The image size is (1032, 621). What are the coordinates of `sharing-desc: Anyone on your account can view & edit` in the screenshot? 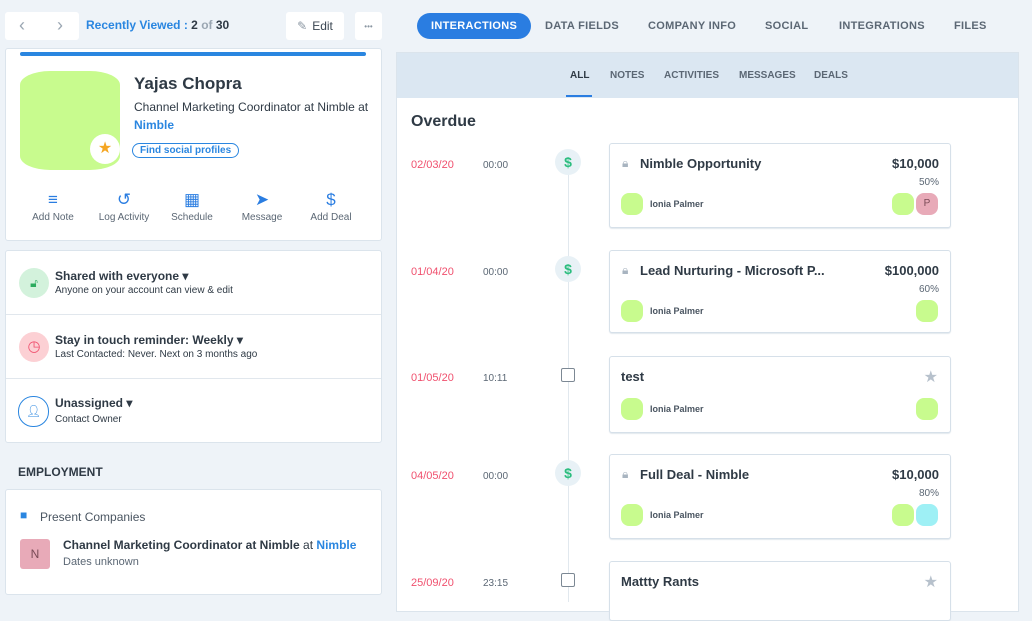 It's located at (144, 290).